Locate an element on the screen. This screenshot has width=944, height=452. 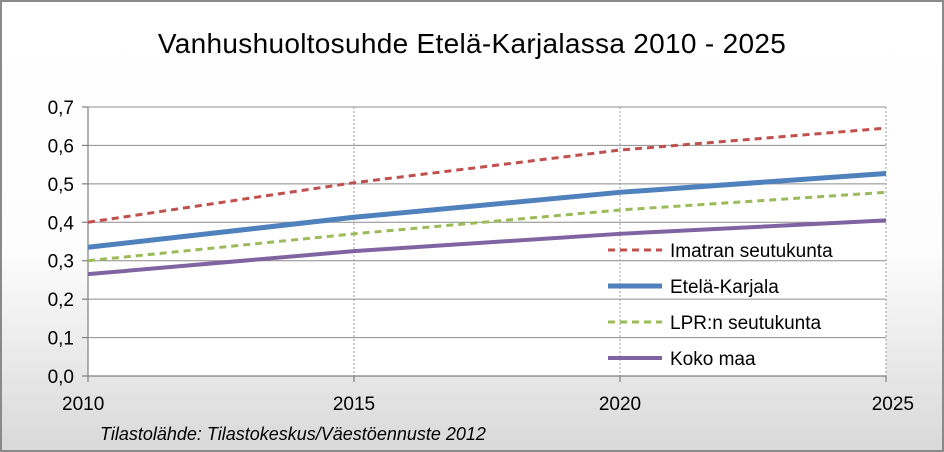
x-tick-label: 2020 is located at coordinates (620, 404).